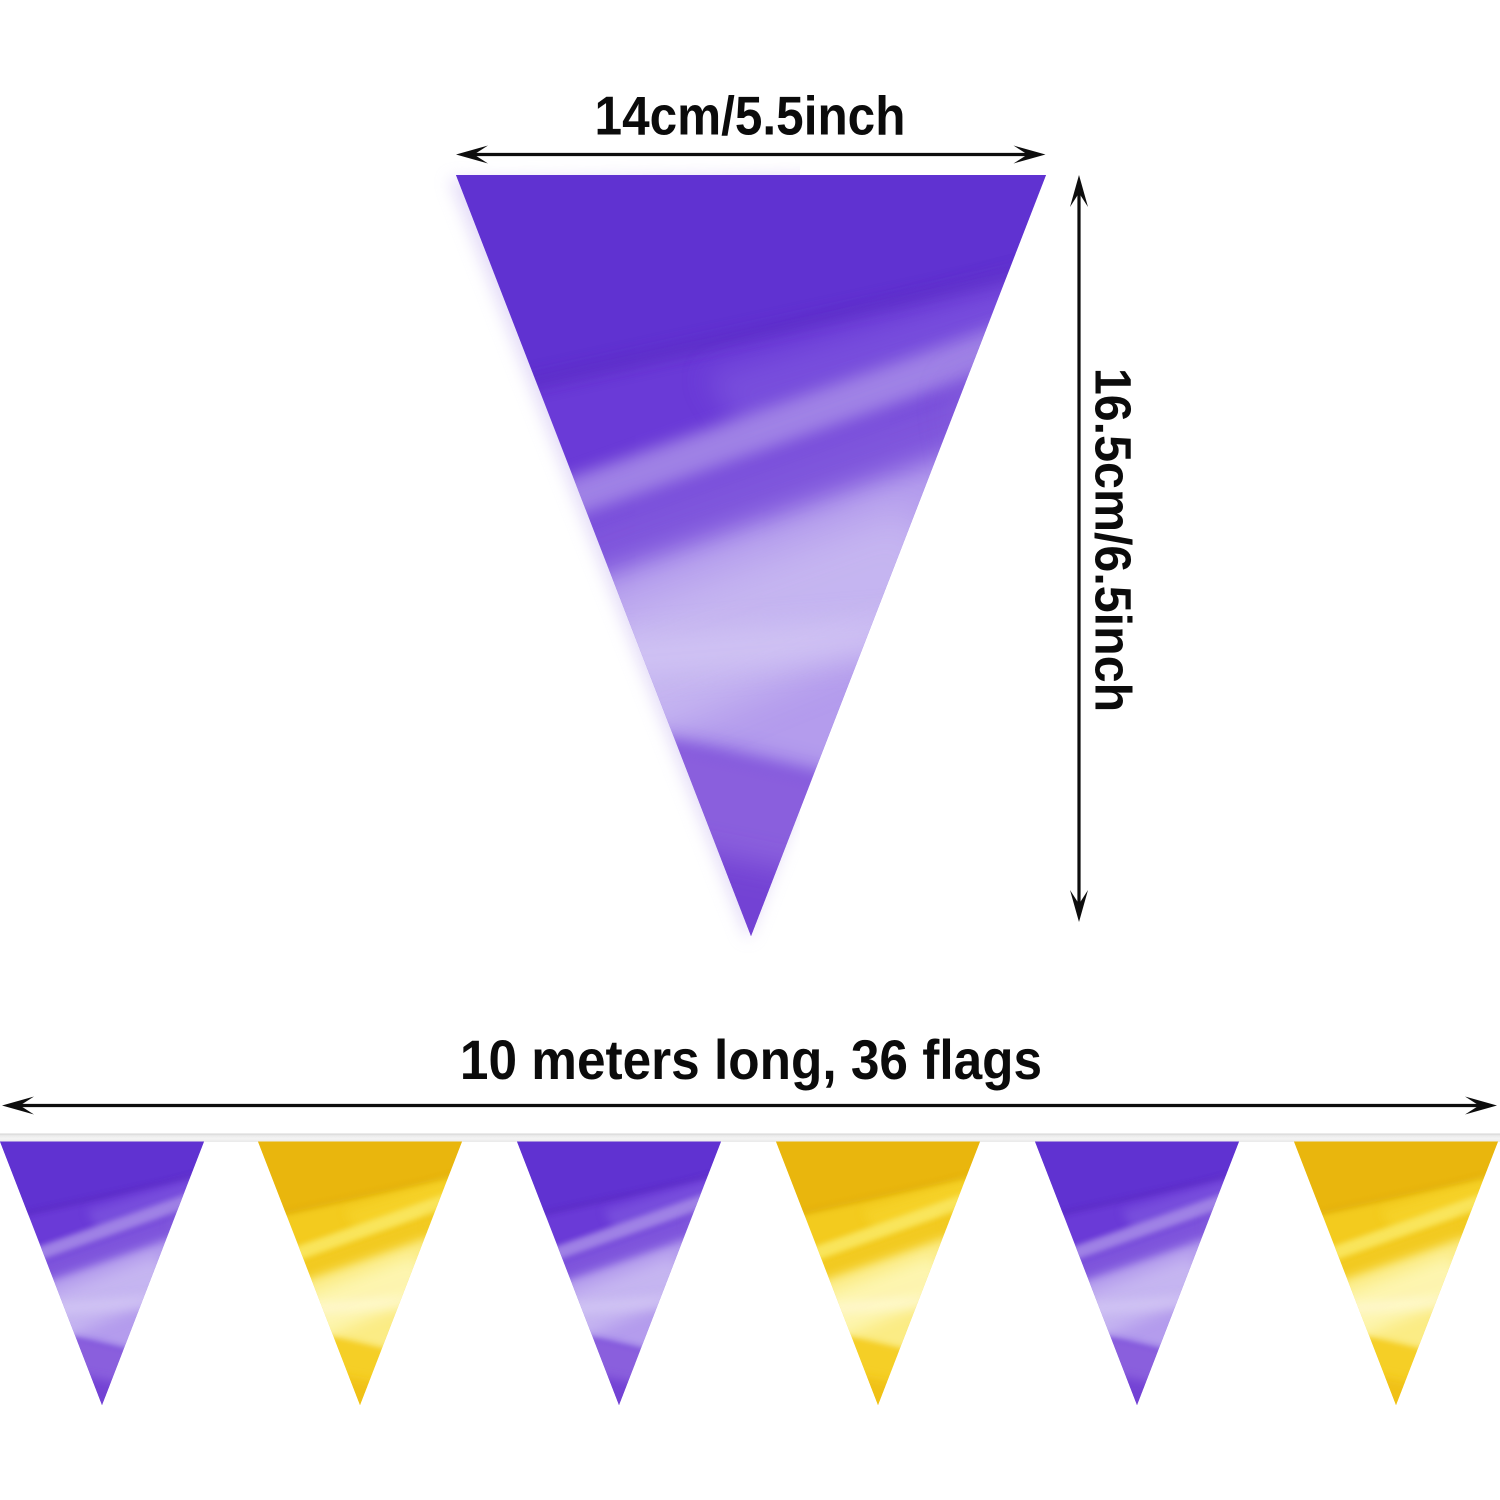  Describe the element at coordinates (751, 1060) in the screenshot. I see `svg-text: 10 meters long, 36 flags` at that location.